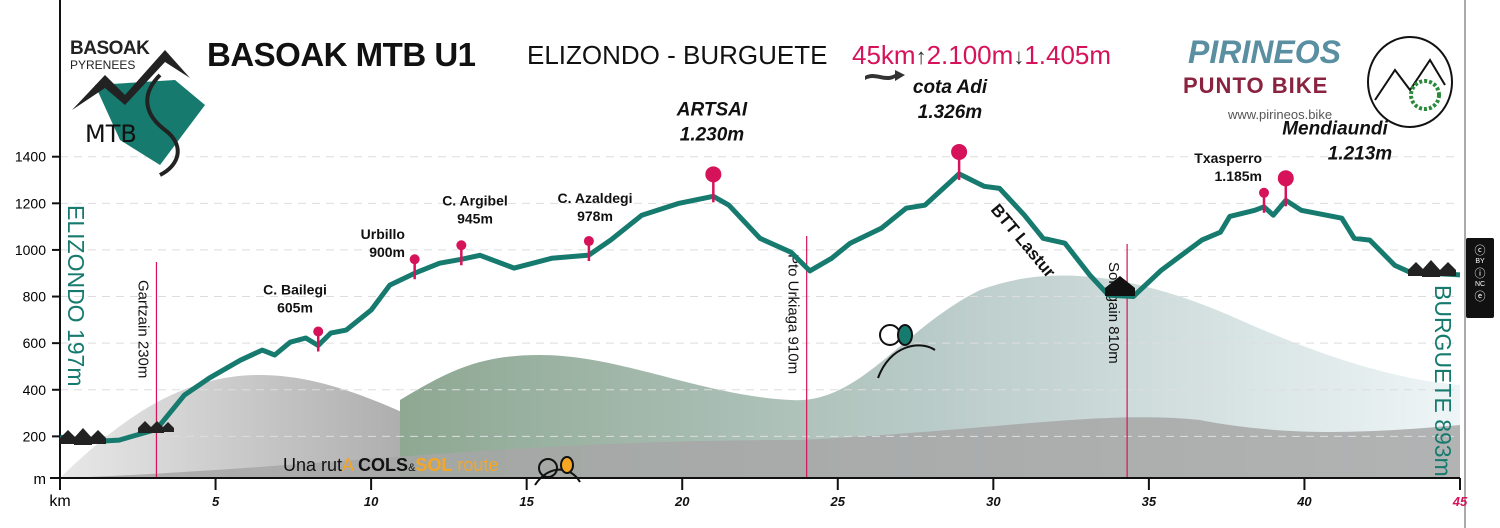 The image size is (1500, 528). Describe the element at coordinates (138, 113) in the screenshot. I see `basoak-logo-icon` at that location.